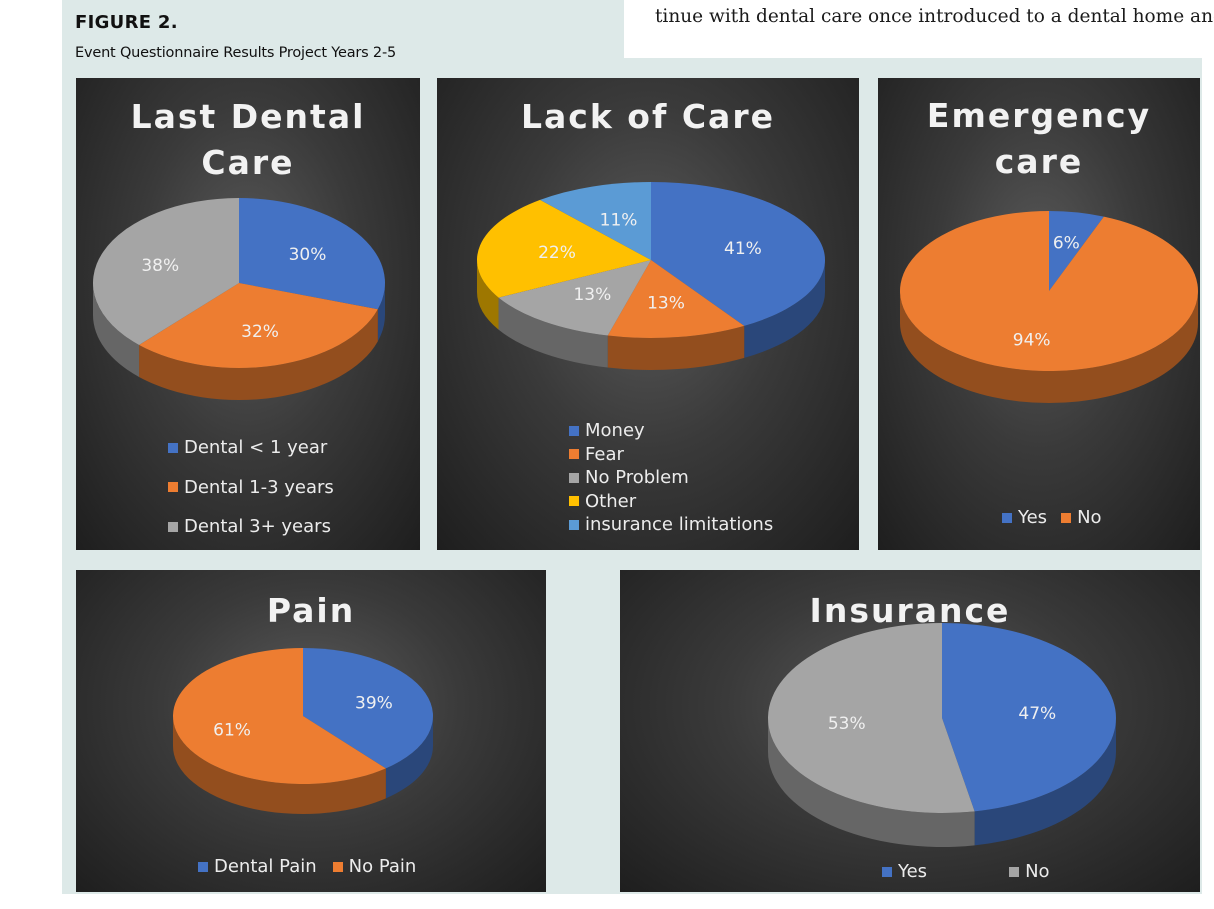 The width and height of the screenshot is (1214, 909). What do you see at coordinates (248, 162) in the screenshot?
I see `chart-title-line: Care` at bounding box center [248, 162].